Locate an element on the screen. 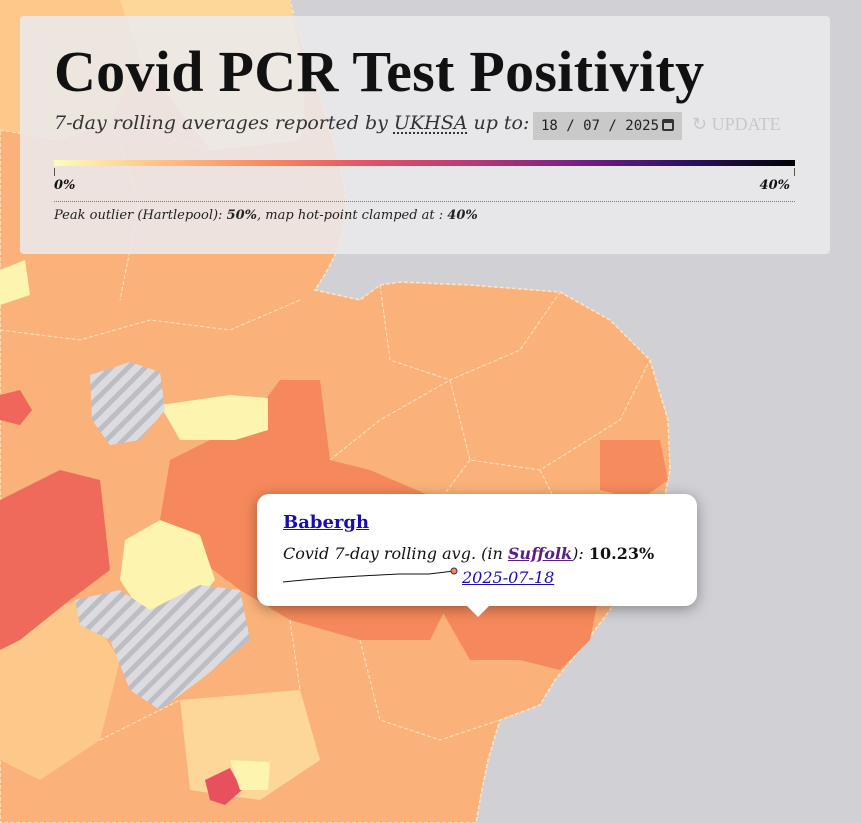 The height and width of the screenshot is (823, 861). subtitle-text: up to: is located at coordinates (501, 123).